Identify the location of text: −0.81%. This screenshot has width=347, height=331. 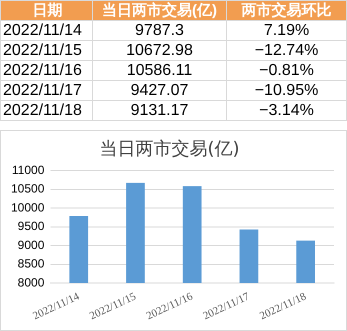
(286, 70).